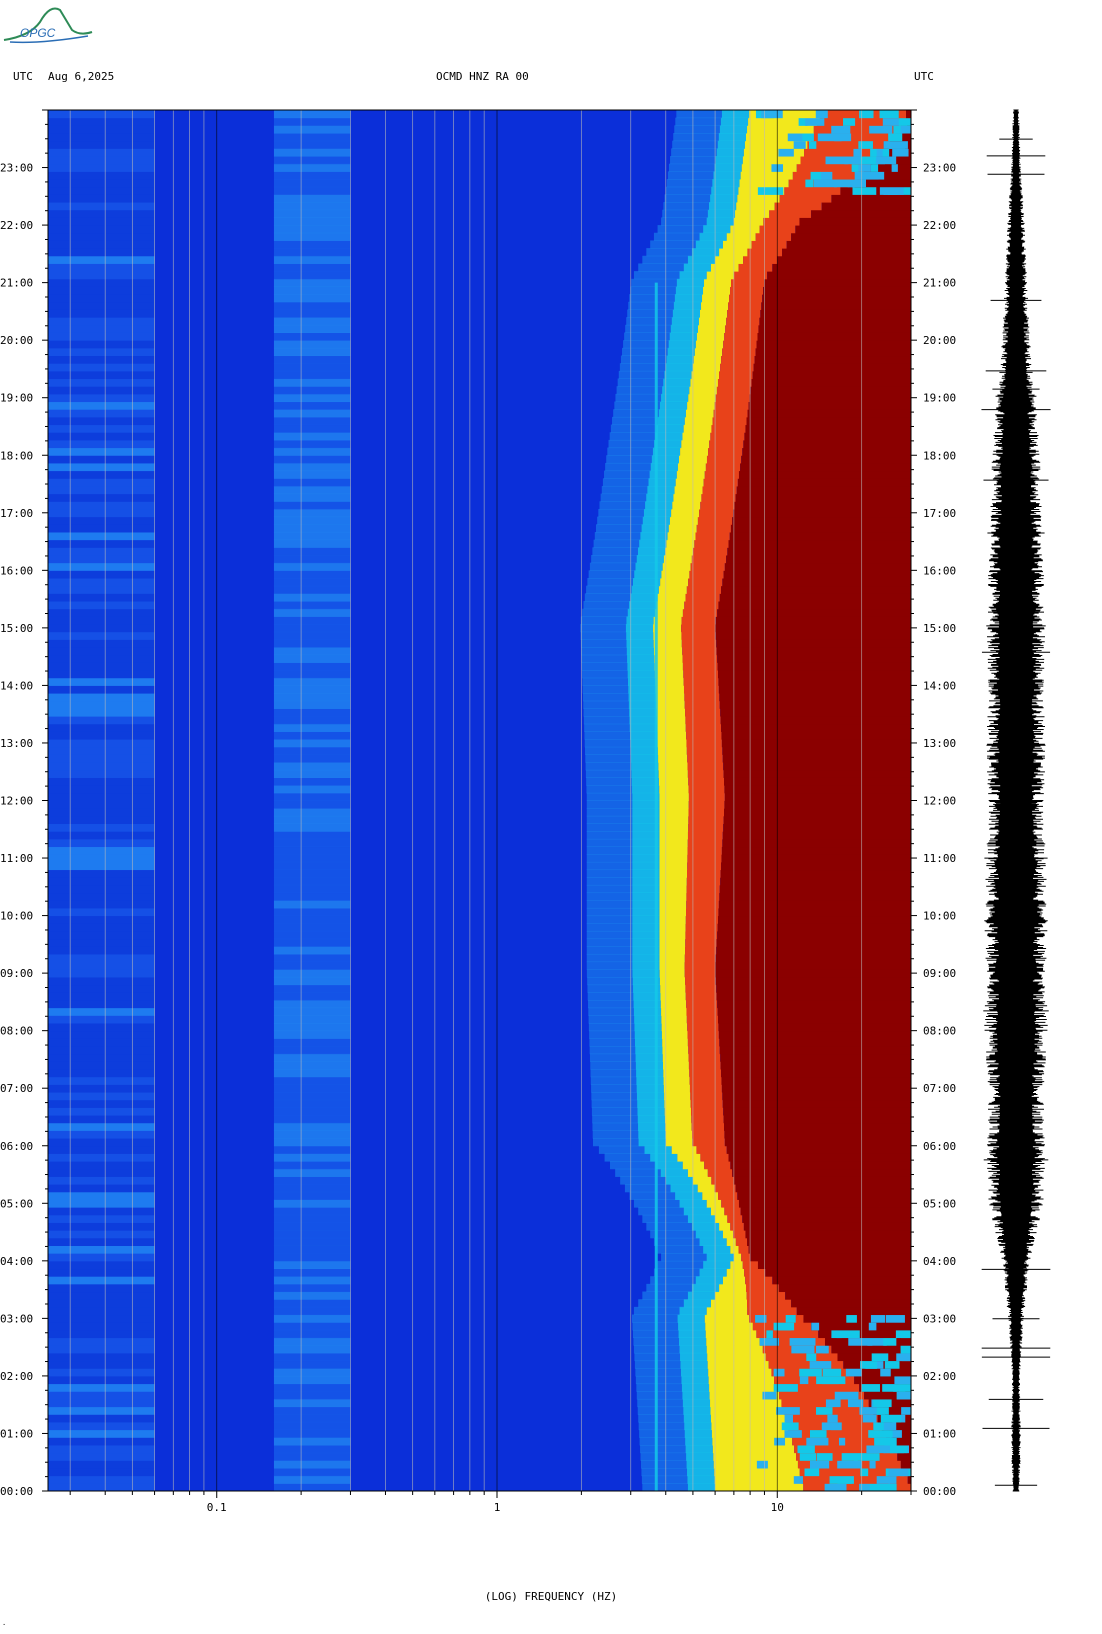 The image size is (1102, 1634). Describe the element at coordinates (939, 455) in the screenshot. I see `y-tick-label-right: 18:00` at that location.